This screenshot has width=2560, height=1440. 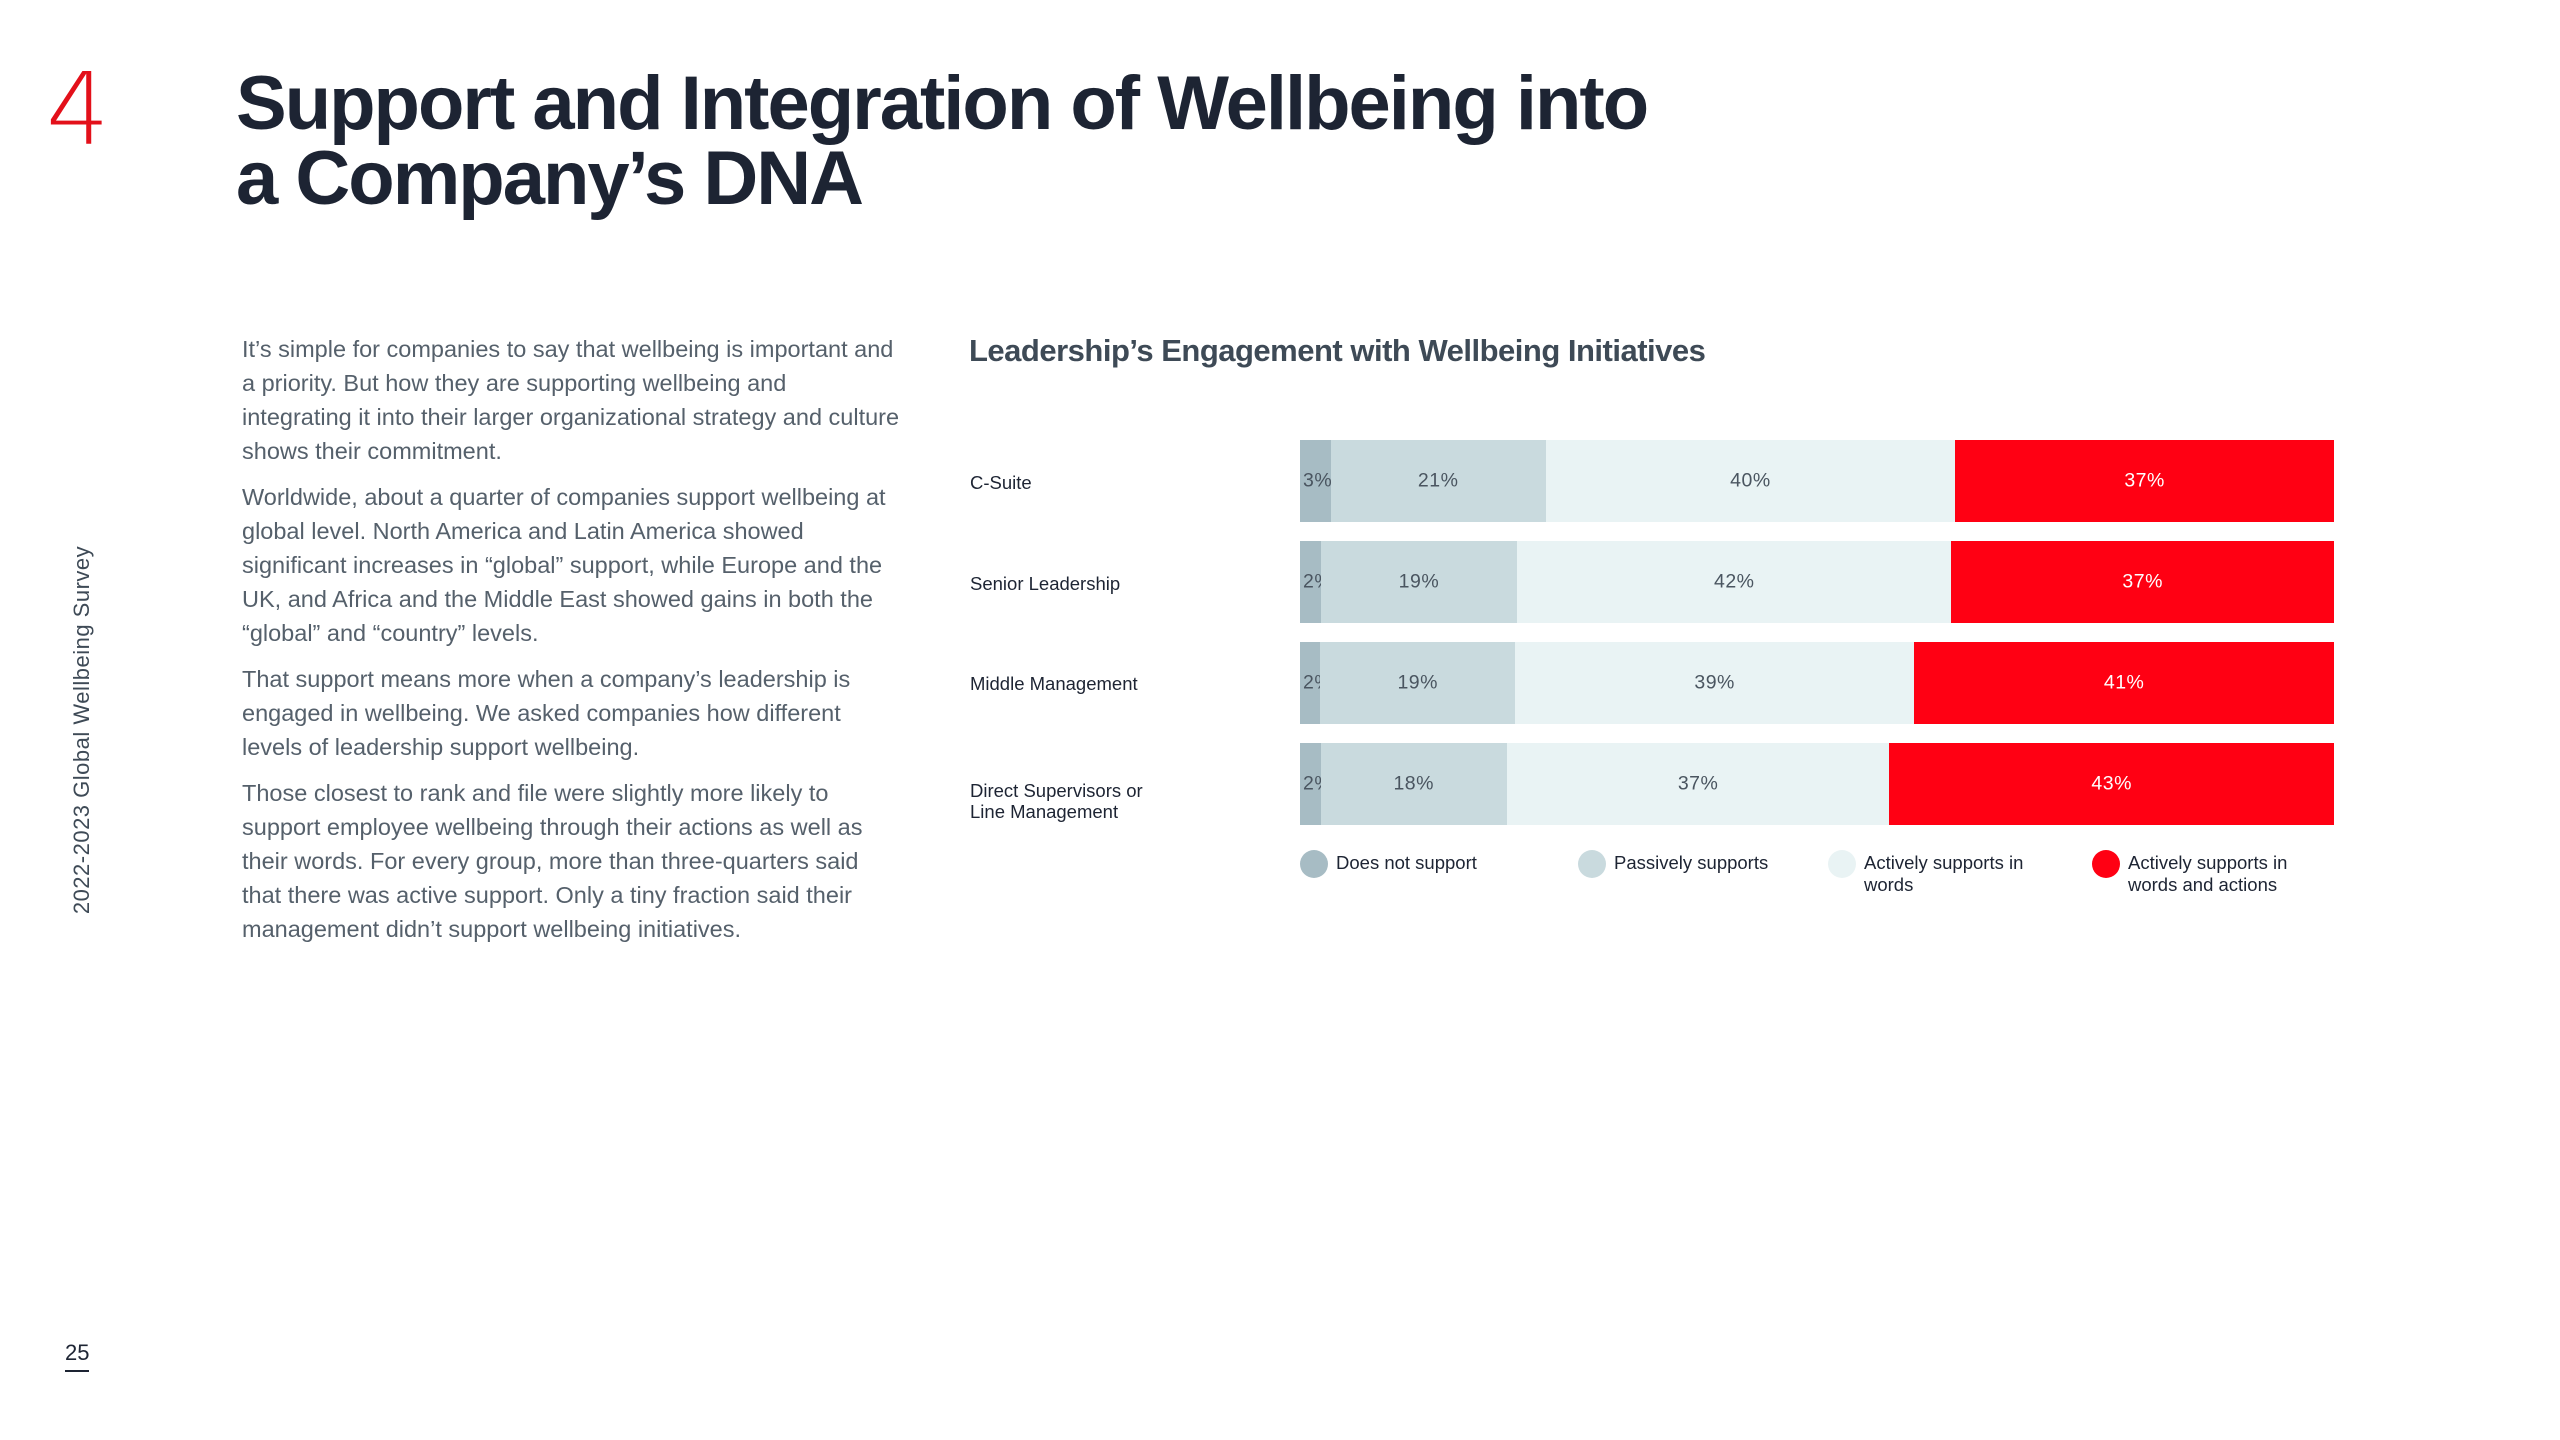 What do you see at coordinates (2208, 873) in the screenshot?
I see `legend-label: Actively supports in words and actions` at bounding box center [2208, 873].